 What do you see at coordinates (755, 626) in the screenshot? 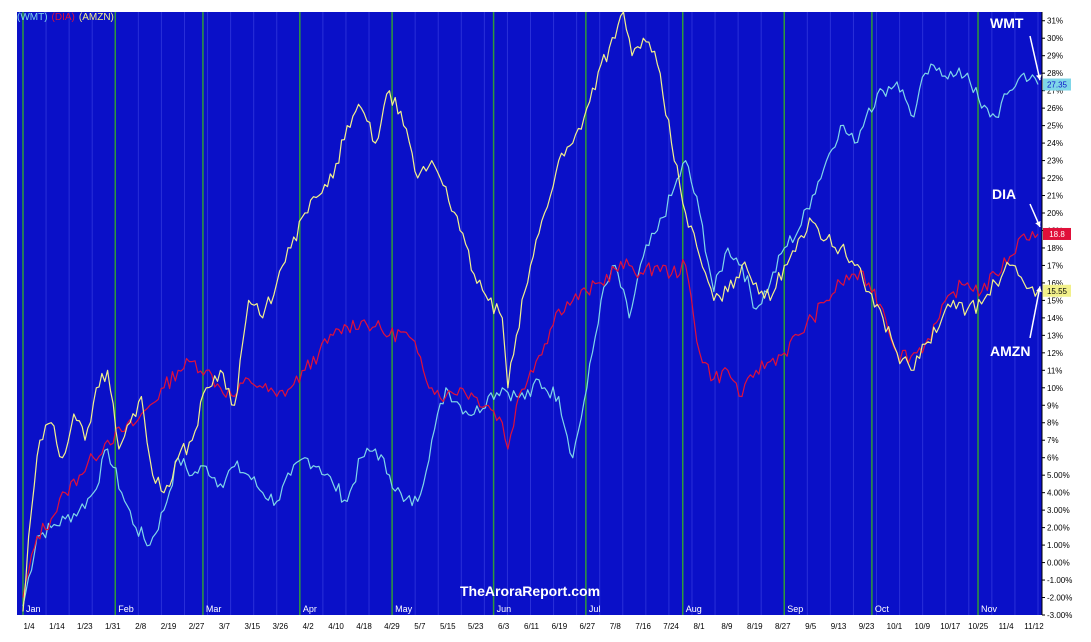
I see `x-date-label: 8/19` at bounding box center [755, 626].